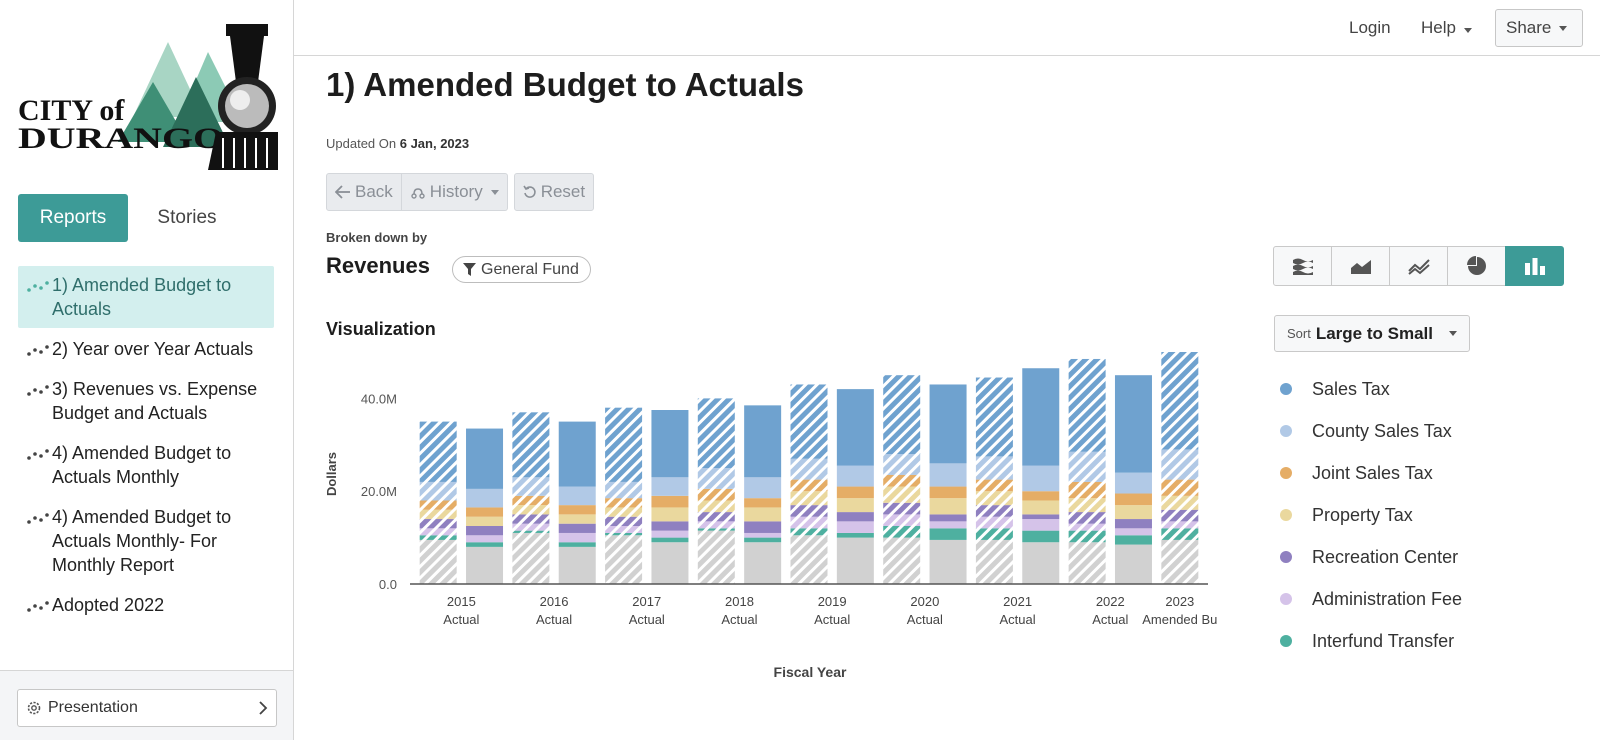 The image size is (1600, 740). What do you see at coordinates (73, 218) in the screenshot?
I see `tab-reports: Reports` at bounding box center [73, 218].